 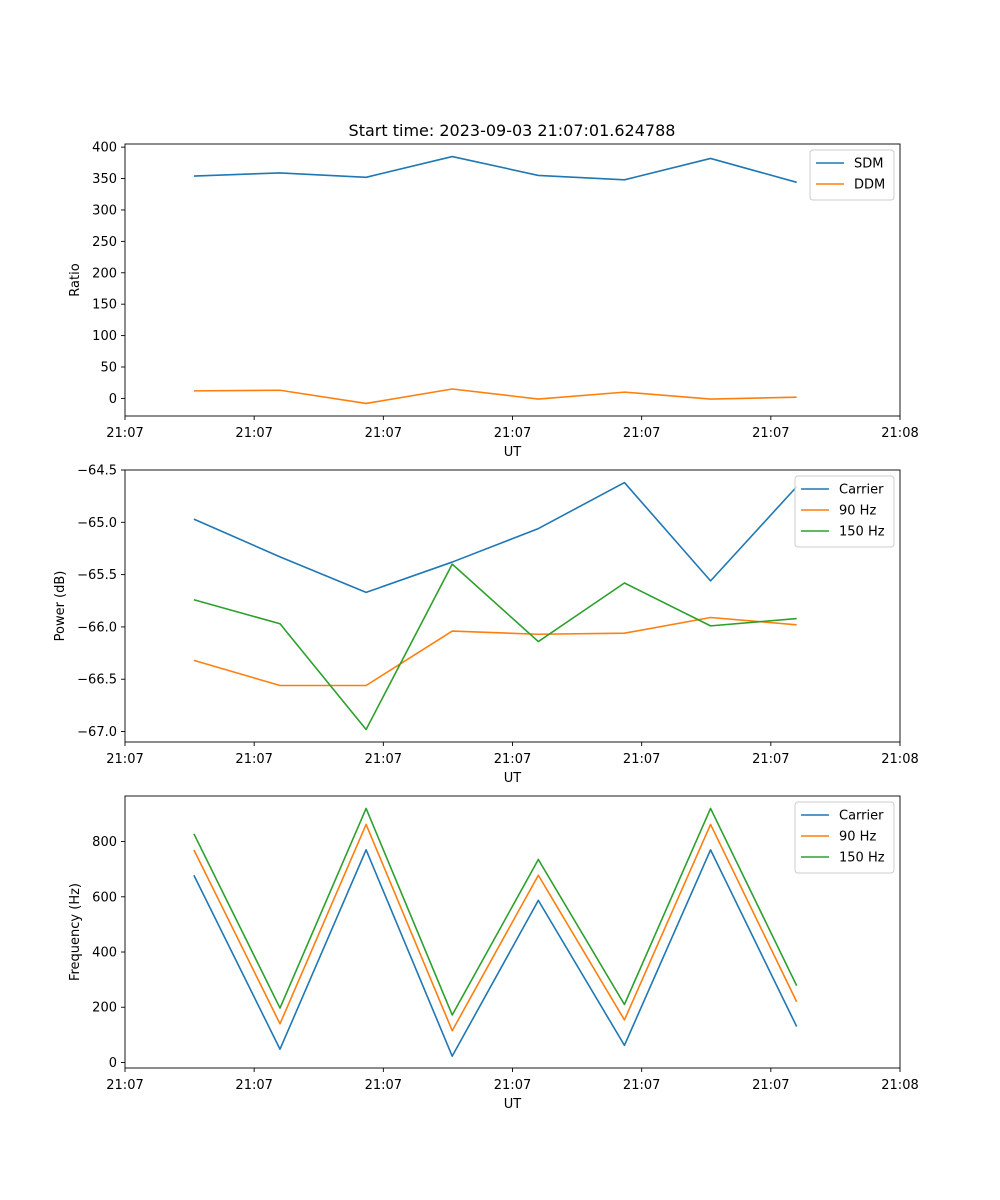 I want to click on y-tick-label: −67.0, so click(x=97, y=732).